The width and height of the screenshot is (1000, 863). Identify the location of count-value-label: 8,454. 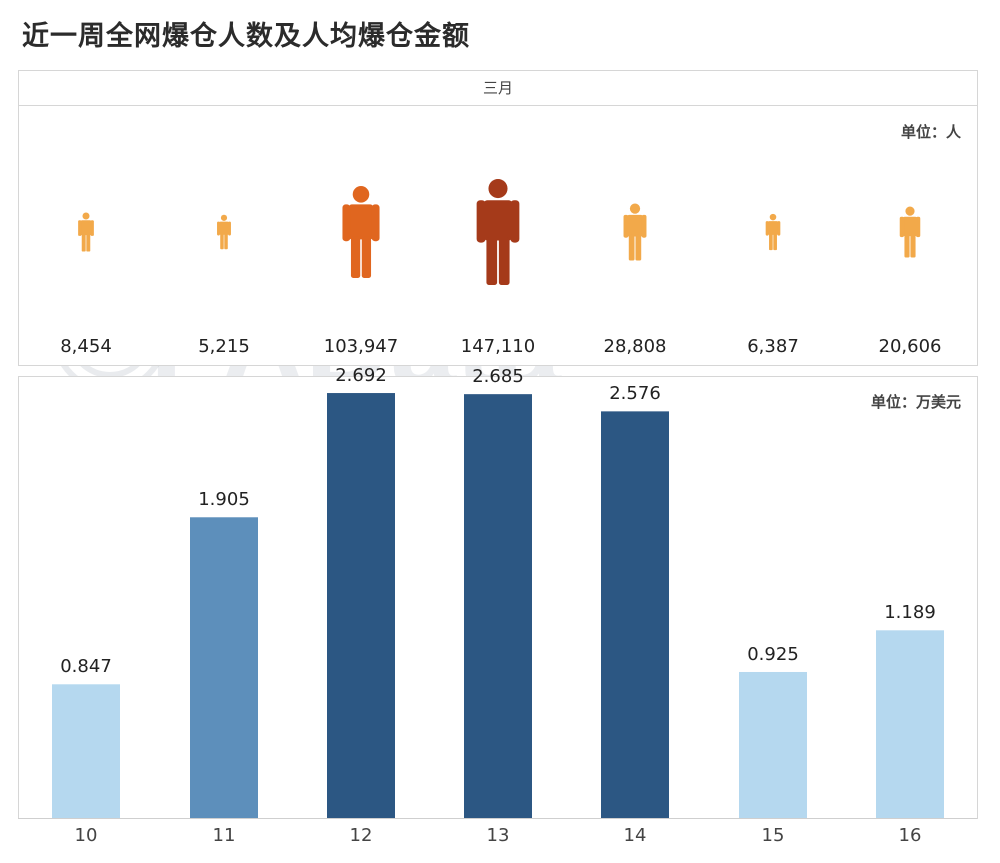
(86, 346).